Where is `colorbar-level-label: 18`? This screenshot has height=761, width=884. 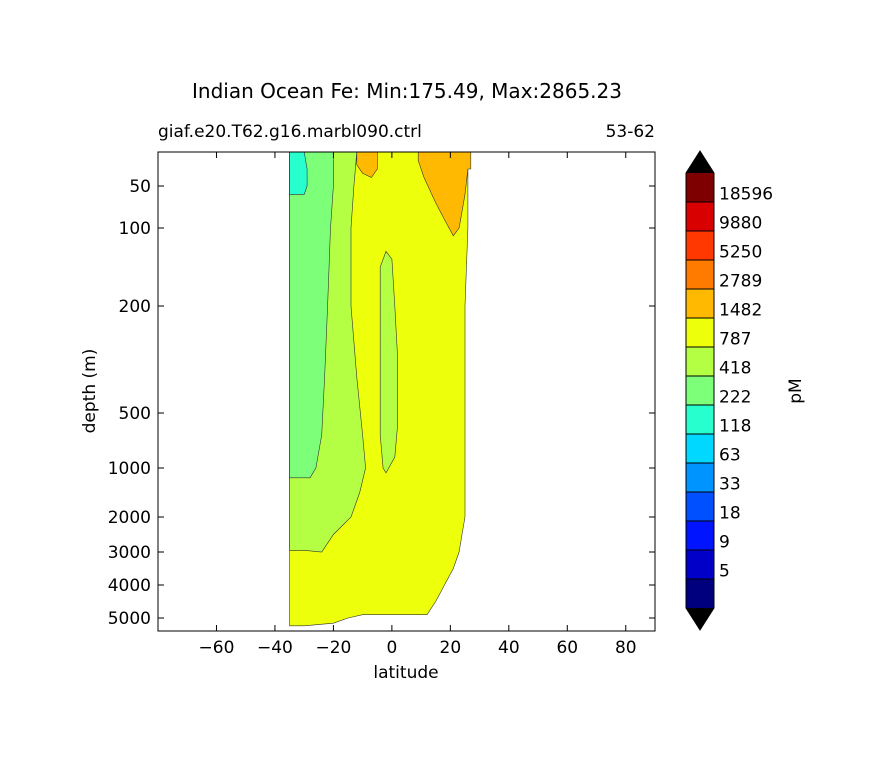
colorbar-level-label: 18 is located at coordinates (730, 514).